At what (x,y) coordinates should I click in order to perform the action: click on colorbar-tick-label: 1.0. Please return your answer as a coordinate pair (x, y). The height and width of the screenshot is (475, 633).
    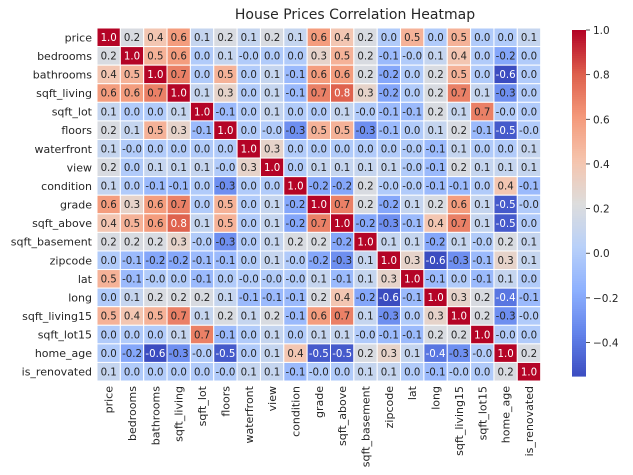
    Looking at the image, I should click on (601, 31).